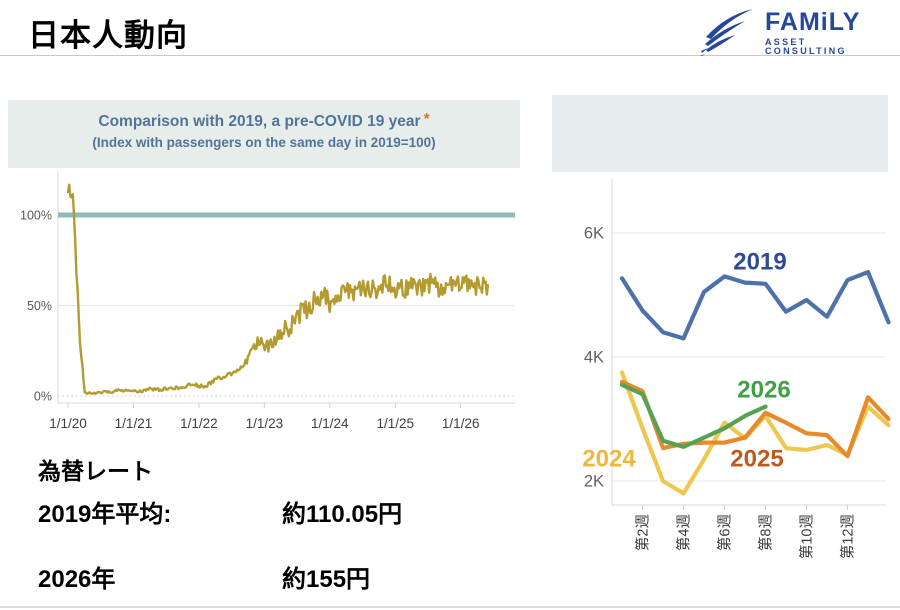 This screenshot has width=900, height=610. I want to click on bottom-divider, so click(450, 607).